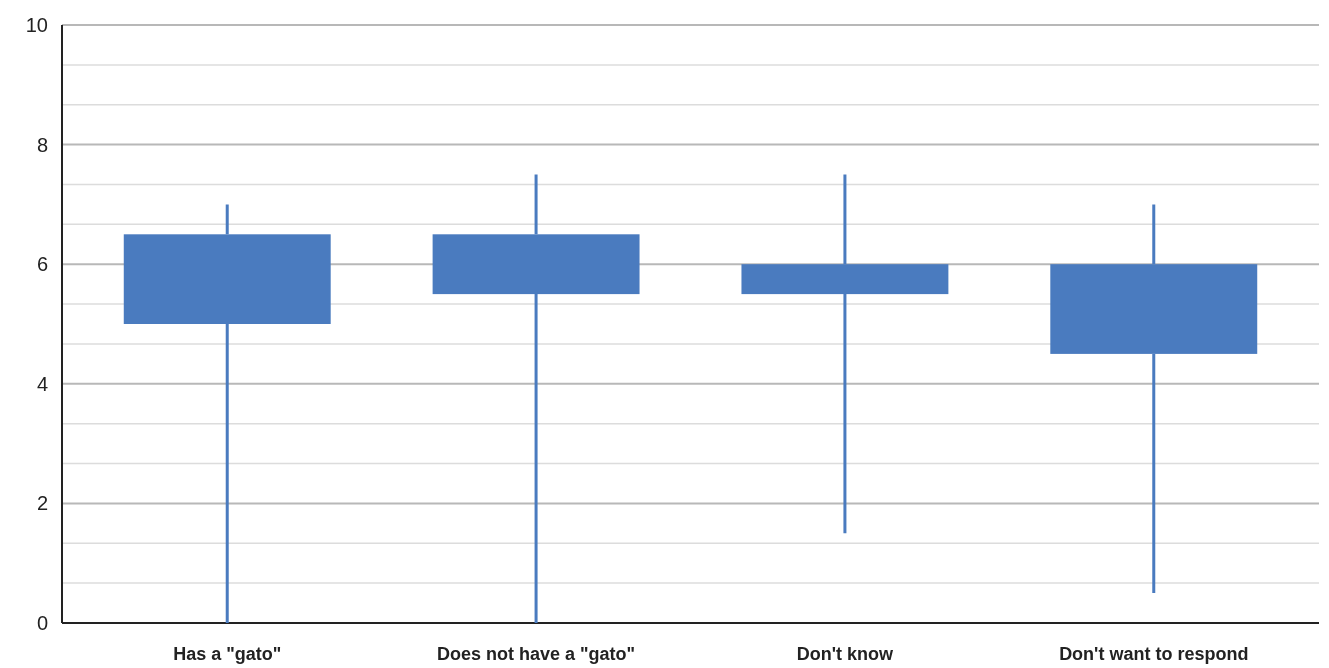 The width and height of the screenshot is (1329, 668). What do you see at coordinates (227, 654) in the screenshot?
I see `x-tick-label: Has a "gato"` at bounding box center [227, 654].